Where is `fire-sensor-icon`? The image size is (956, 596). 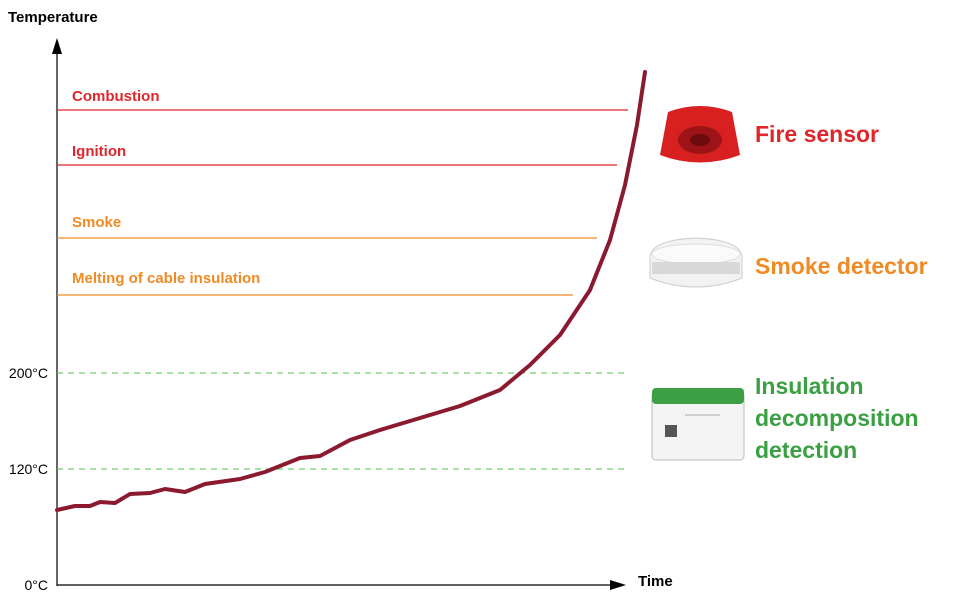
fire-sensor-icon is located at coordinates (700, 134).